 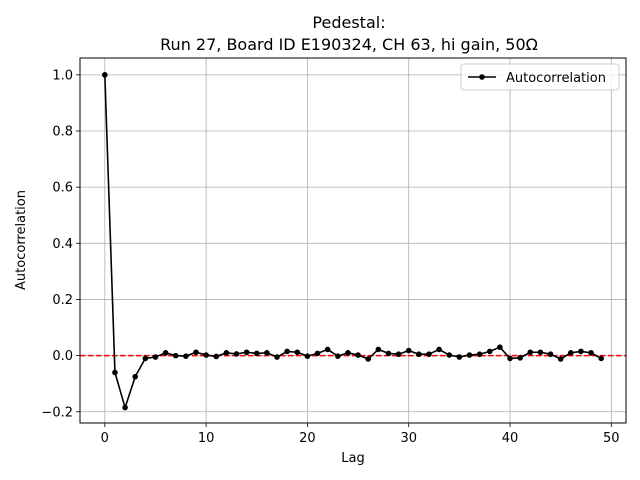 I want to click on legend-label-autocorrelation: Autocorrelation, so click(x=556, y=78).